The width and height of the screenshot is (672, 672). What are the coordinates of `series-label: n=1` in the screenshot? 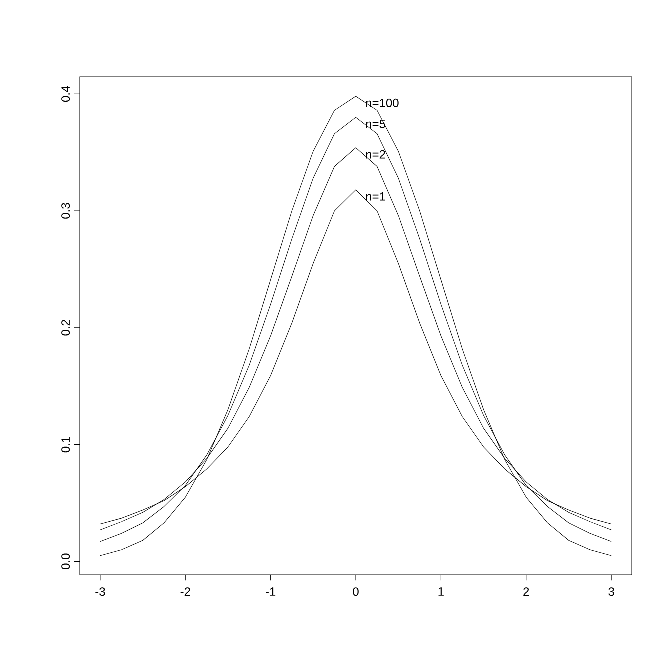 It's located at (376, 196).